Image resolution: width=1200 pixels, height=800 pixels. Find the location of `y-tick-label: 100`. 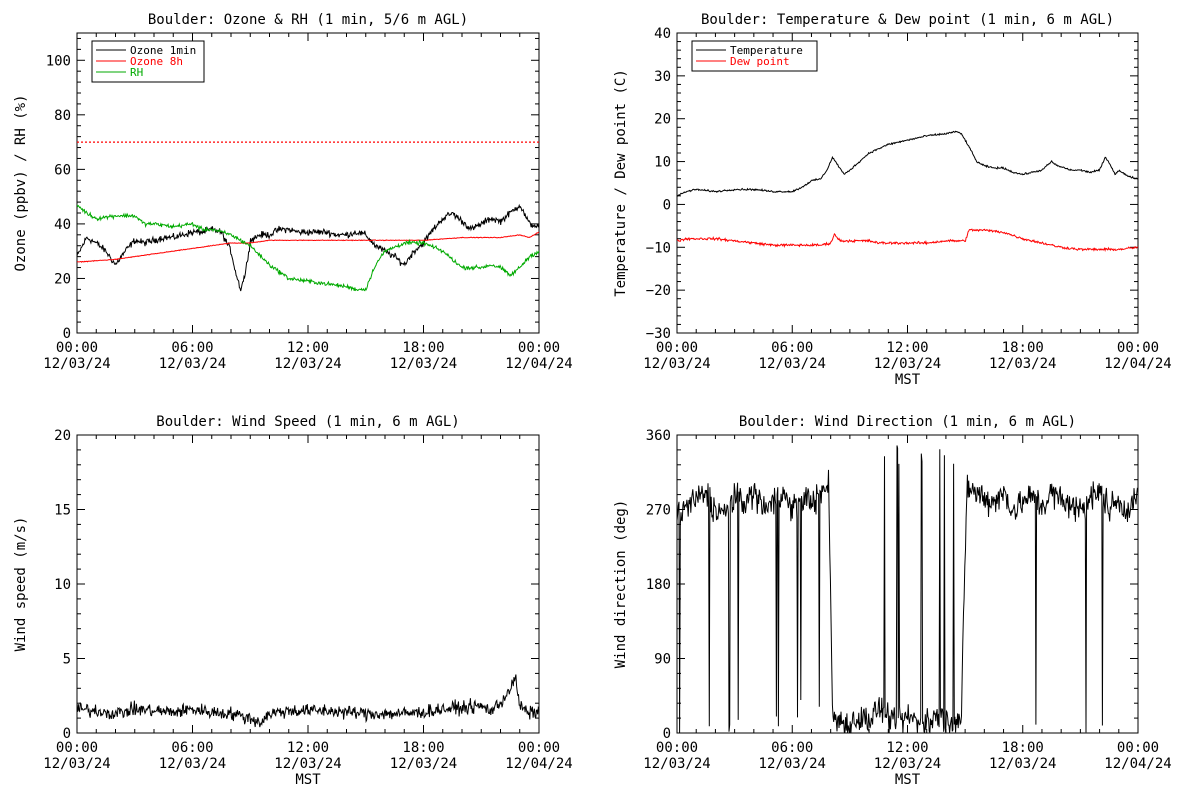

y-tick-label: 100 is located at coordinates (58, 61).